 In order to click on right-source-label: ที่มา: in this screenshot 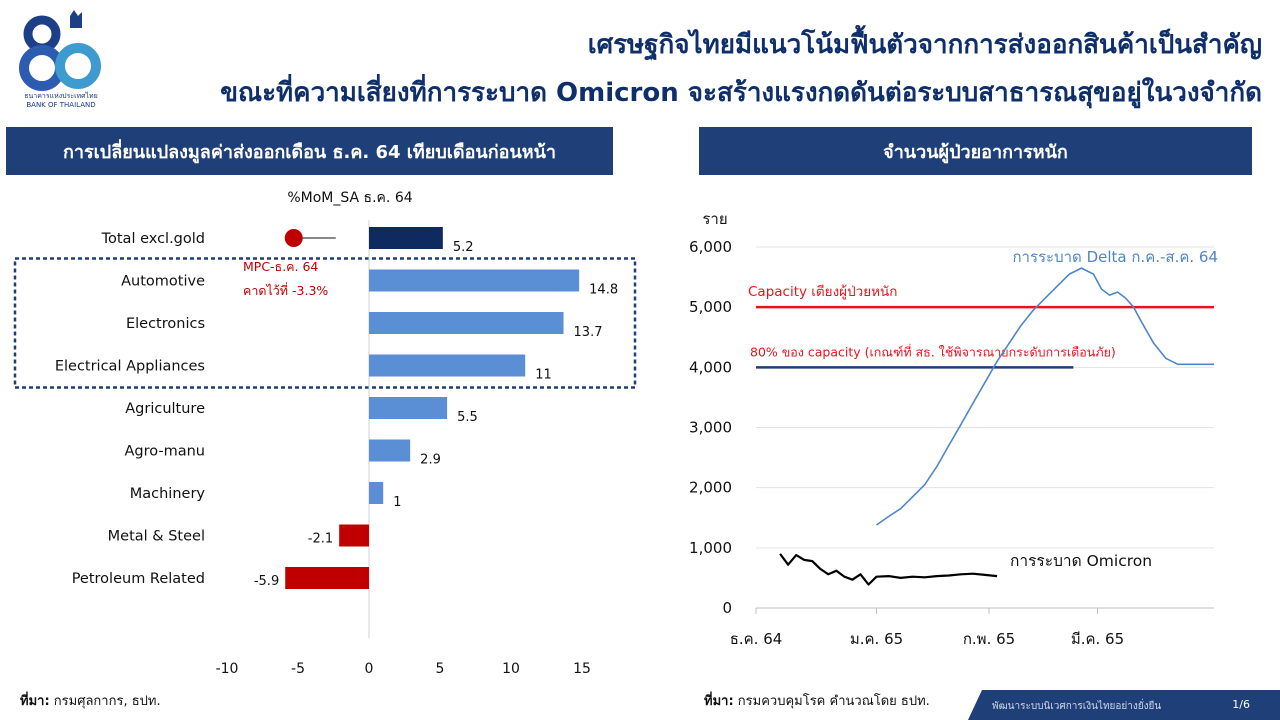, I will do `click(719, 701)`.